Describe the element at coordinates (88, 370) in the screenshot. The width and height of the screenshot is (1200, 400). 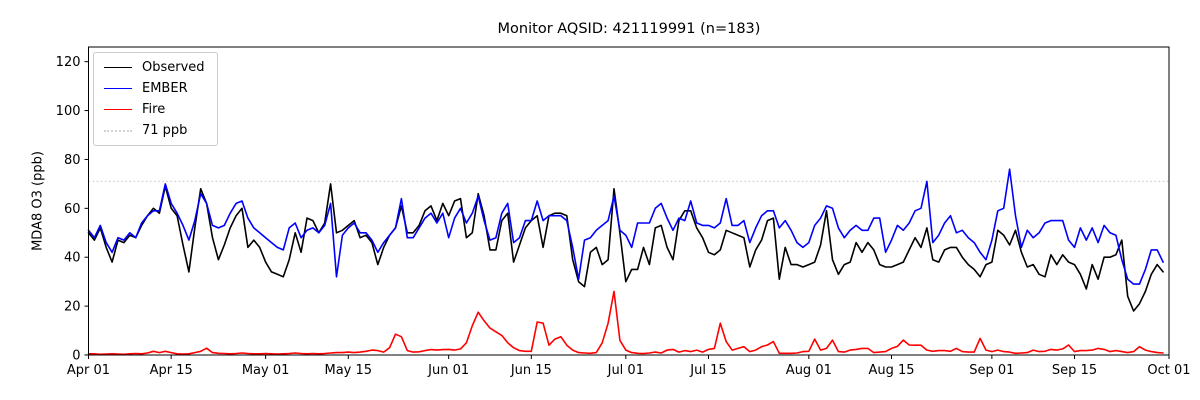
I see `x-tick-label: Apr 01` at that location.